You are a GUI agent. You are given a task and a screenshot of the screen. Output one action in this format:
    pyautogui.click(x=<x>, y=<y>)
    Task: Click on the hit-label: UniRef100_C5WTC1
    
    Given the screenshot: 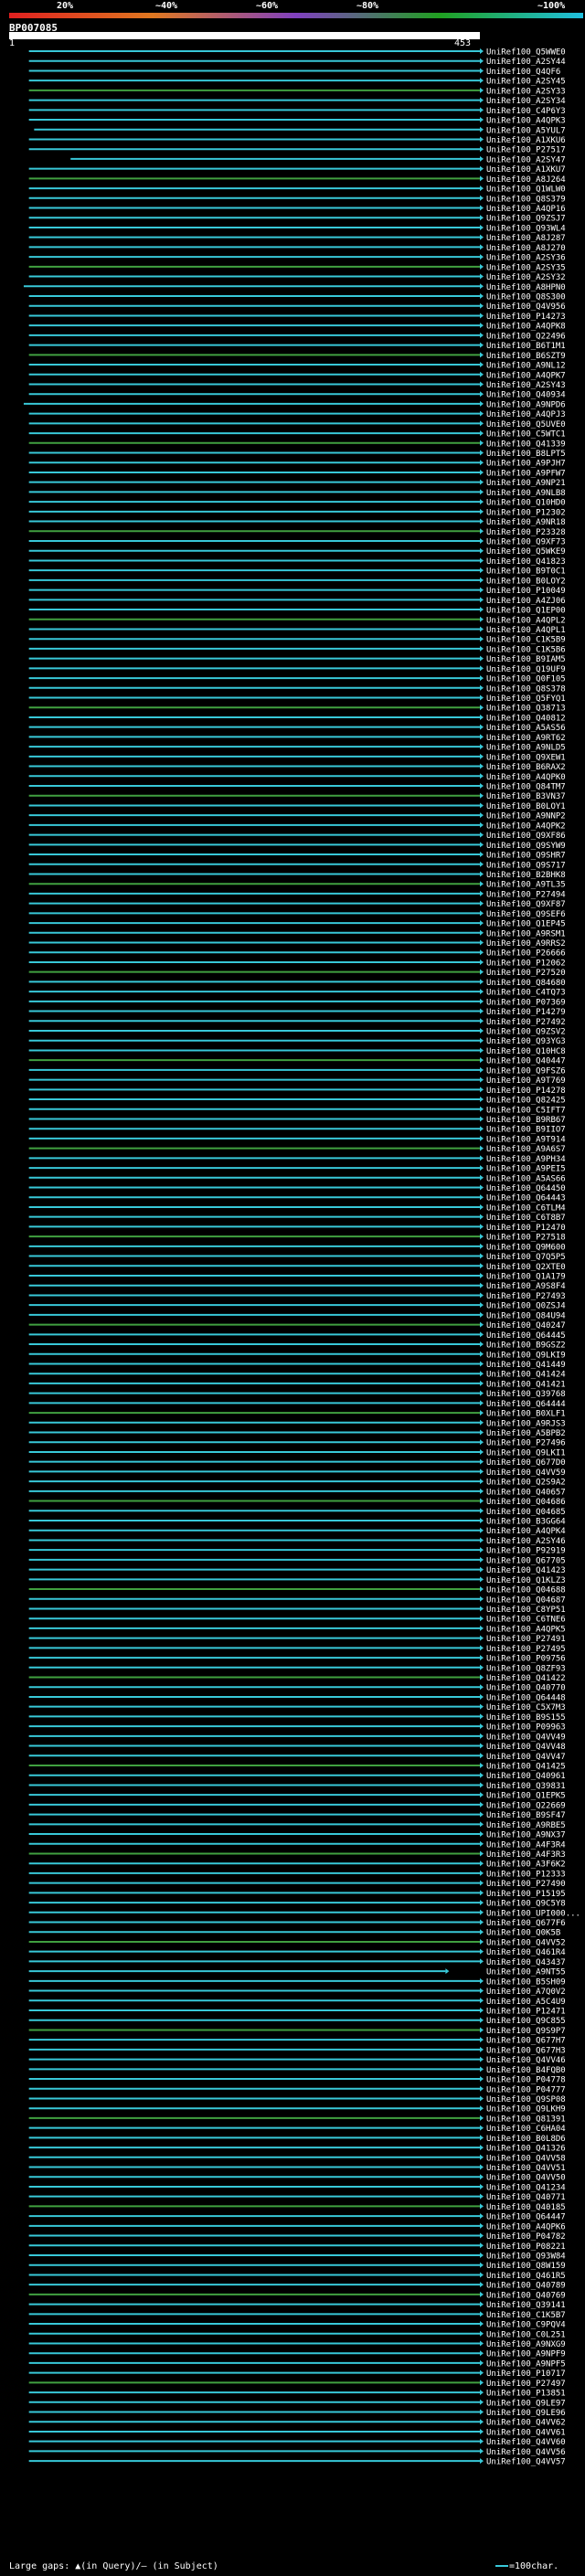 What is the action you would take?
    pyautogui.click(x=526, y=435)
    